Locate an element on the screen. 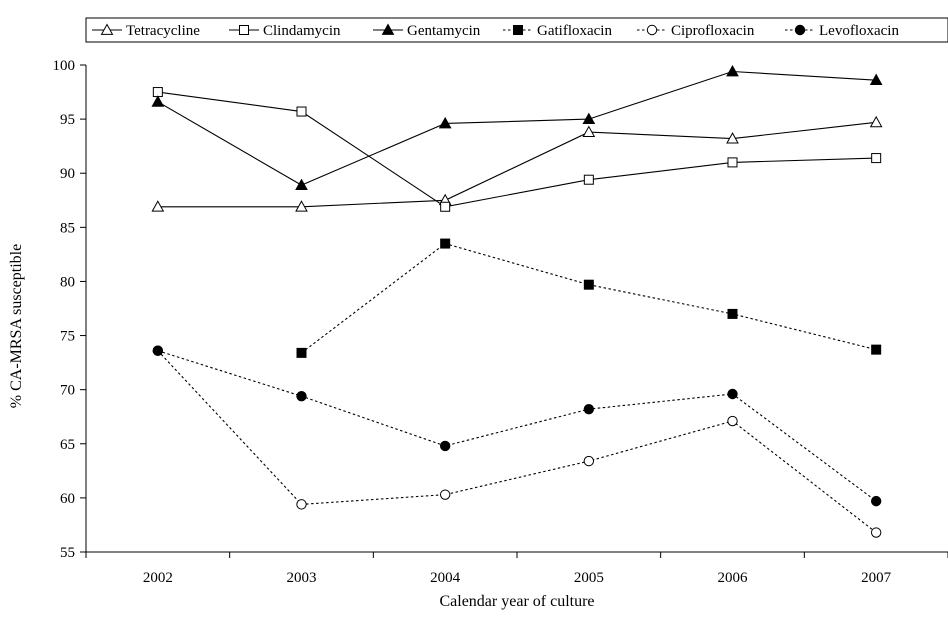 The height and width of the screenshot is (617, 948). x-tick-label: 2005 is located at coordinates (589, 578).